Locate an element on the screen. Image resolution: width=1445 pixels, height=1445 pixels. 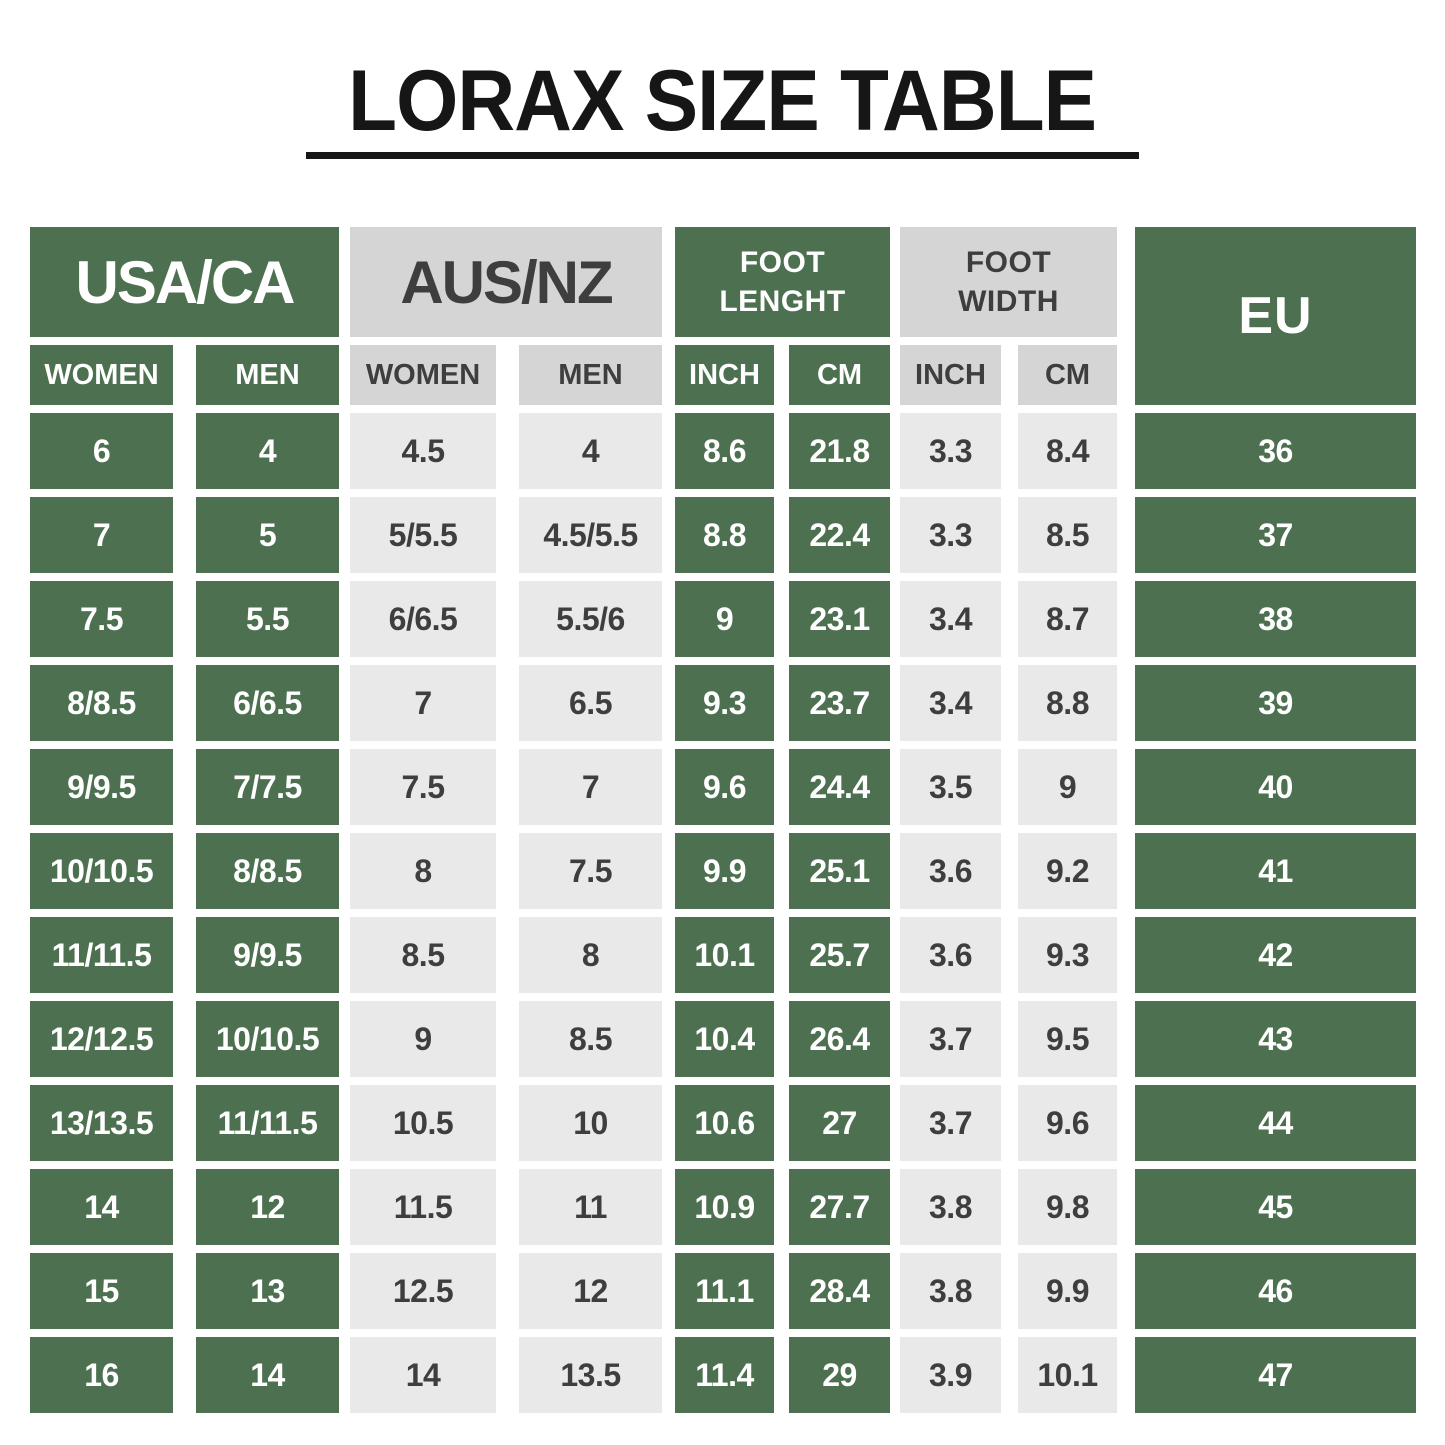
size-cell: 10.5 is located at coordinates (423, 1123).